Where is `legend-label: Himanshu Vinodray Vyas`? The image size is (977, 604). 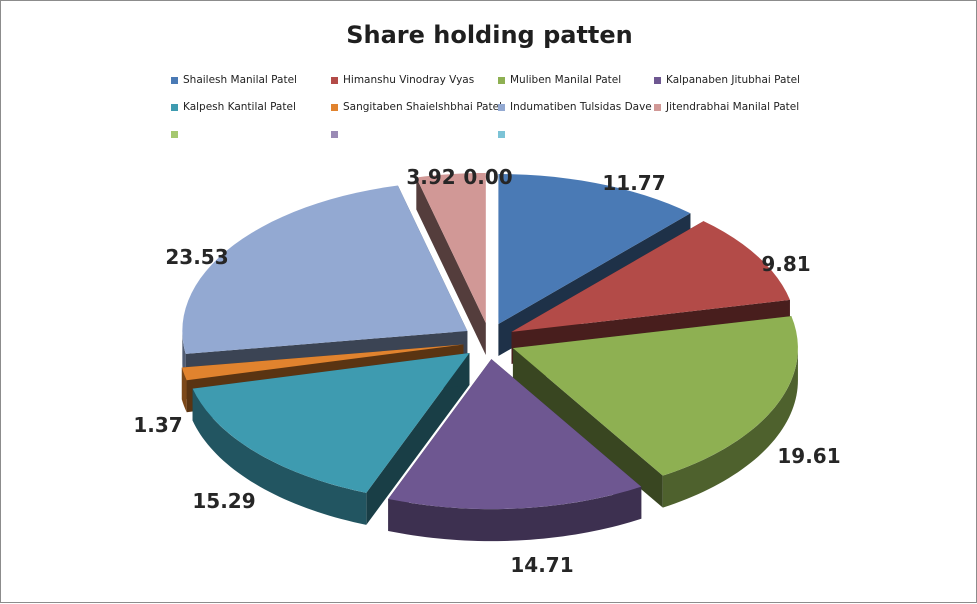 legend-label: Himanshu Vinodray Vyas is located at coordinates (409, 80).